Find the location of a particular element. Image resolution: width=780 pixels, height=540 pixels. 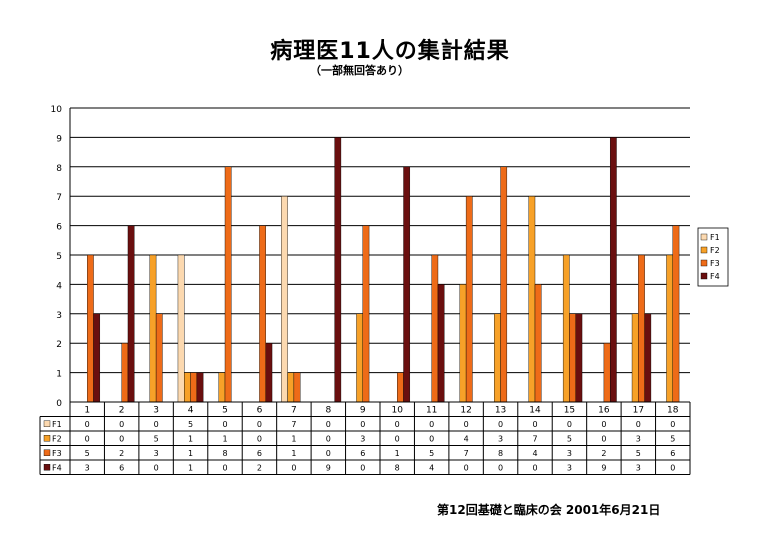

table-series-label: F1 is located at coordinates (57, 424).